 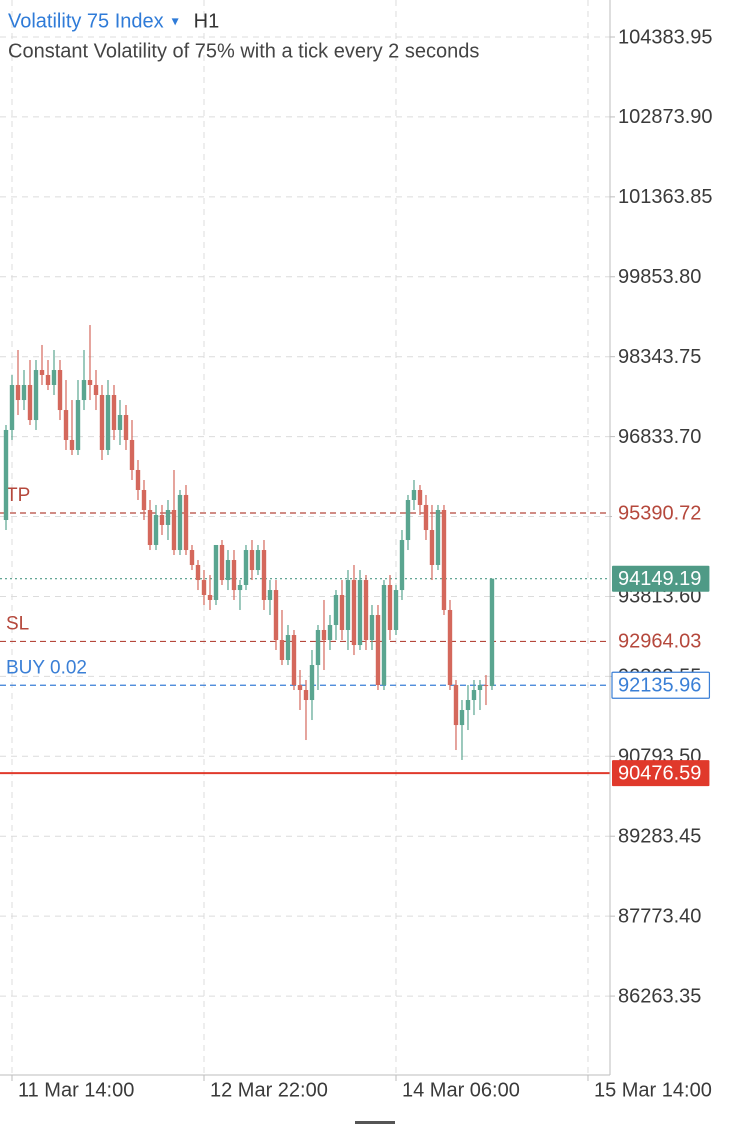 What do you see at coordinates (659, 277) in the screenshot?
I see `y-tick-label: 99853.80` at bounding box center [659, 277].